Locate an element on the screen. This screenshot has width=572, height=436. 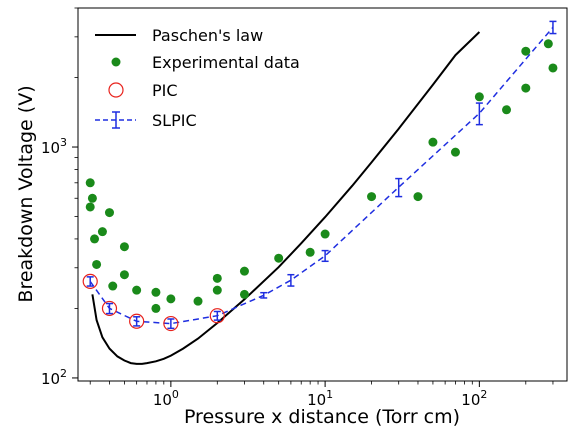
x-tick-label: 10² is located at coordinates (474, 398).